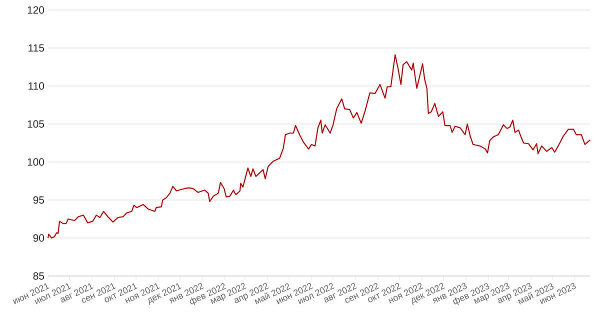  Describe the element at coordinates (36, 48) in the screenshot. I see `y-tick-label: 115` at that location.